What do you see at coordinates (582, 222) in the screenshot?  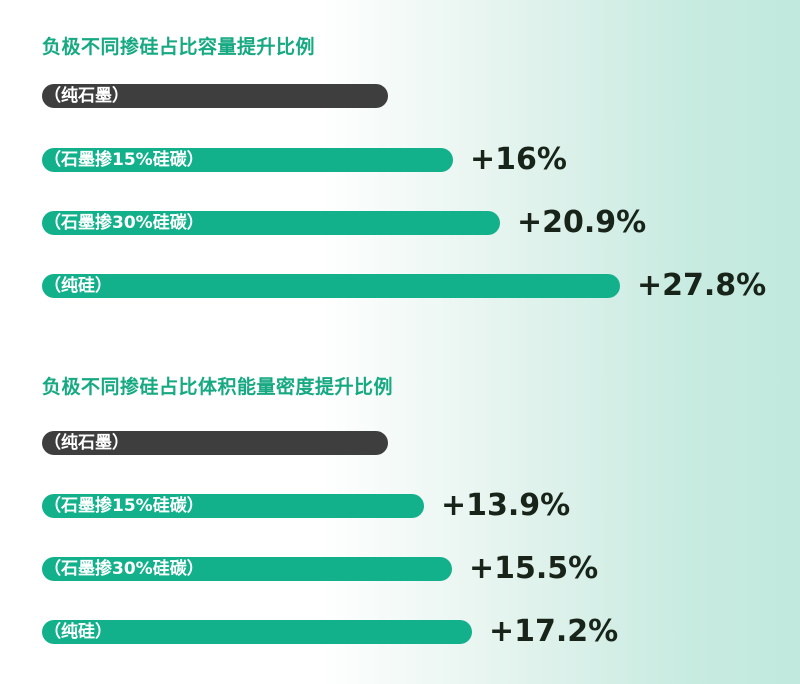 I see `data-label: +20.9%` at bounding box center [582, 222].